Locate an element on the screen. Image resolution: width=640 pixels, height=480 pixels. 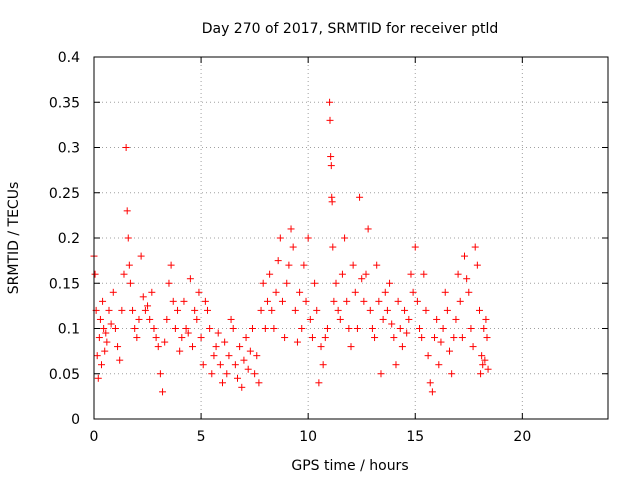
y-tick-label: 0.2 is located at coordinates (69, 239).